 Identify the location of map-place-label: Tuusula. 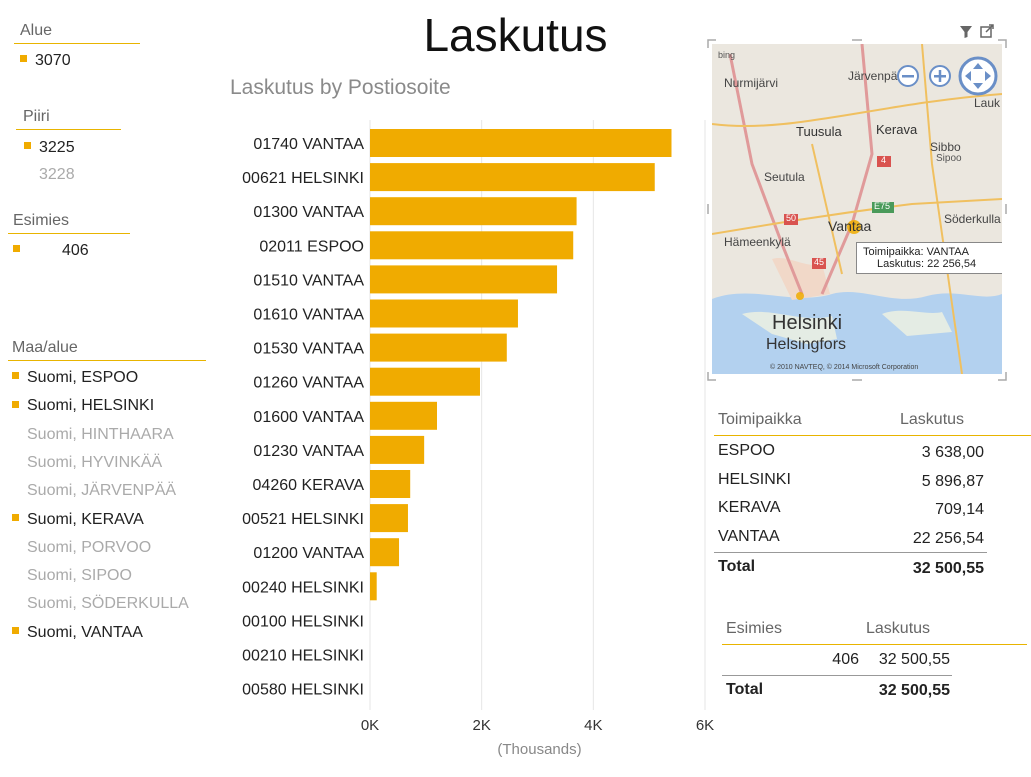
(819, 131).